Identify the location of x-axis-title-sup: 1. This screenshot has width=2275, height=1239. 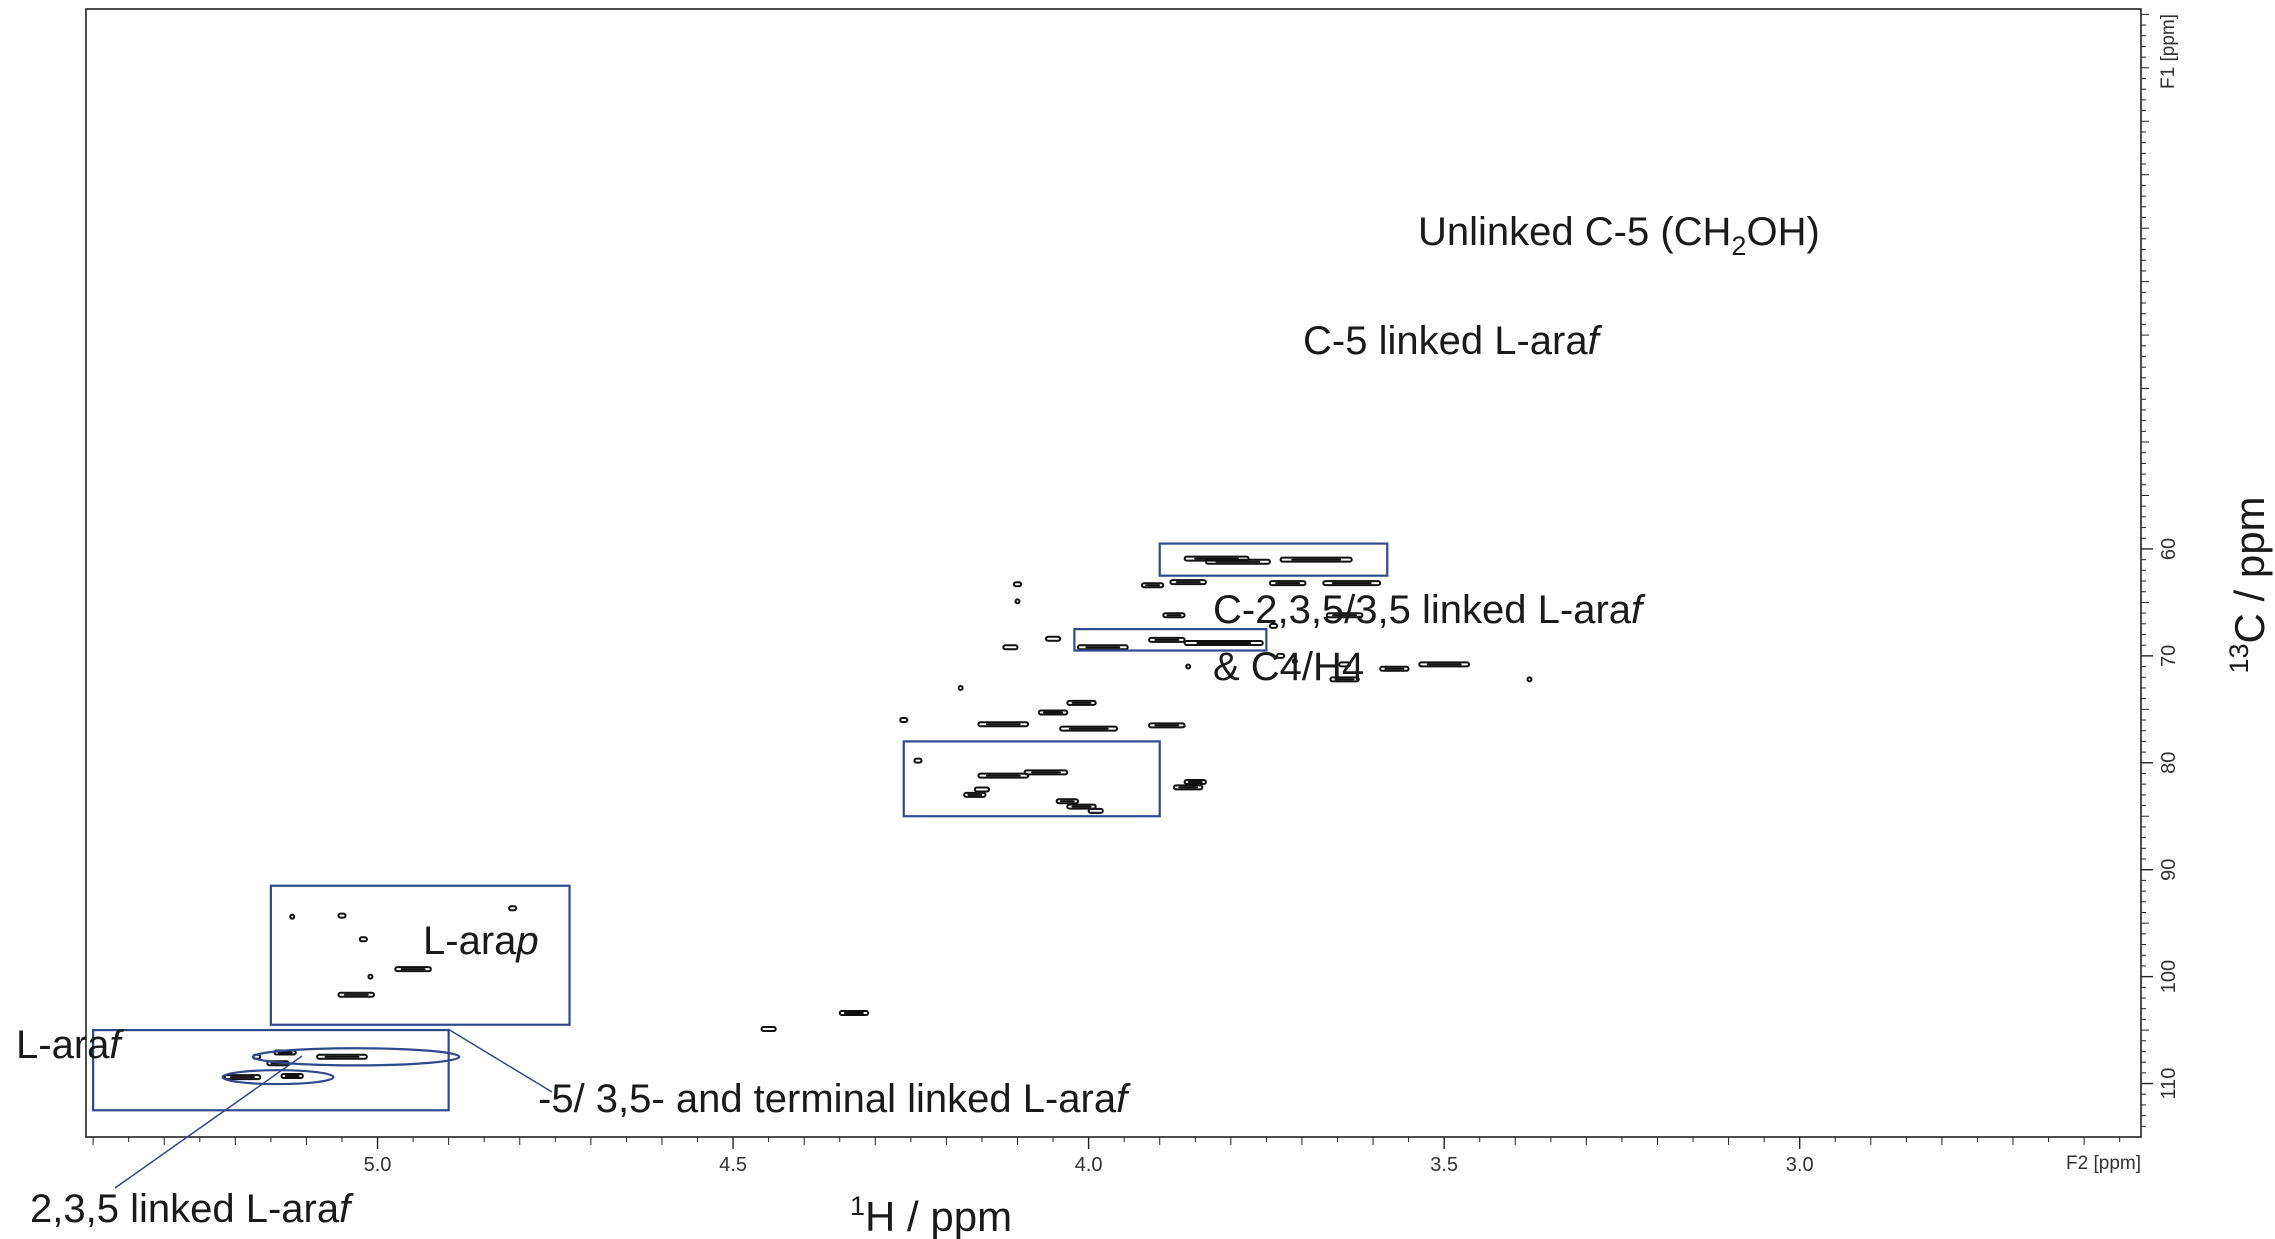
(857, 1206).